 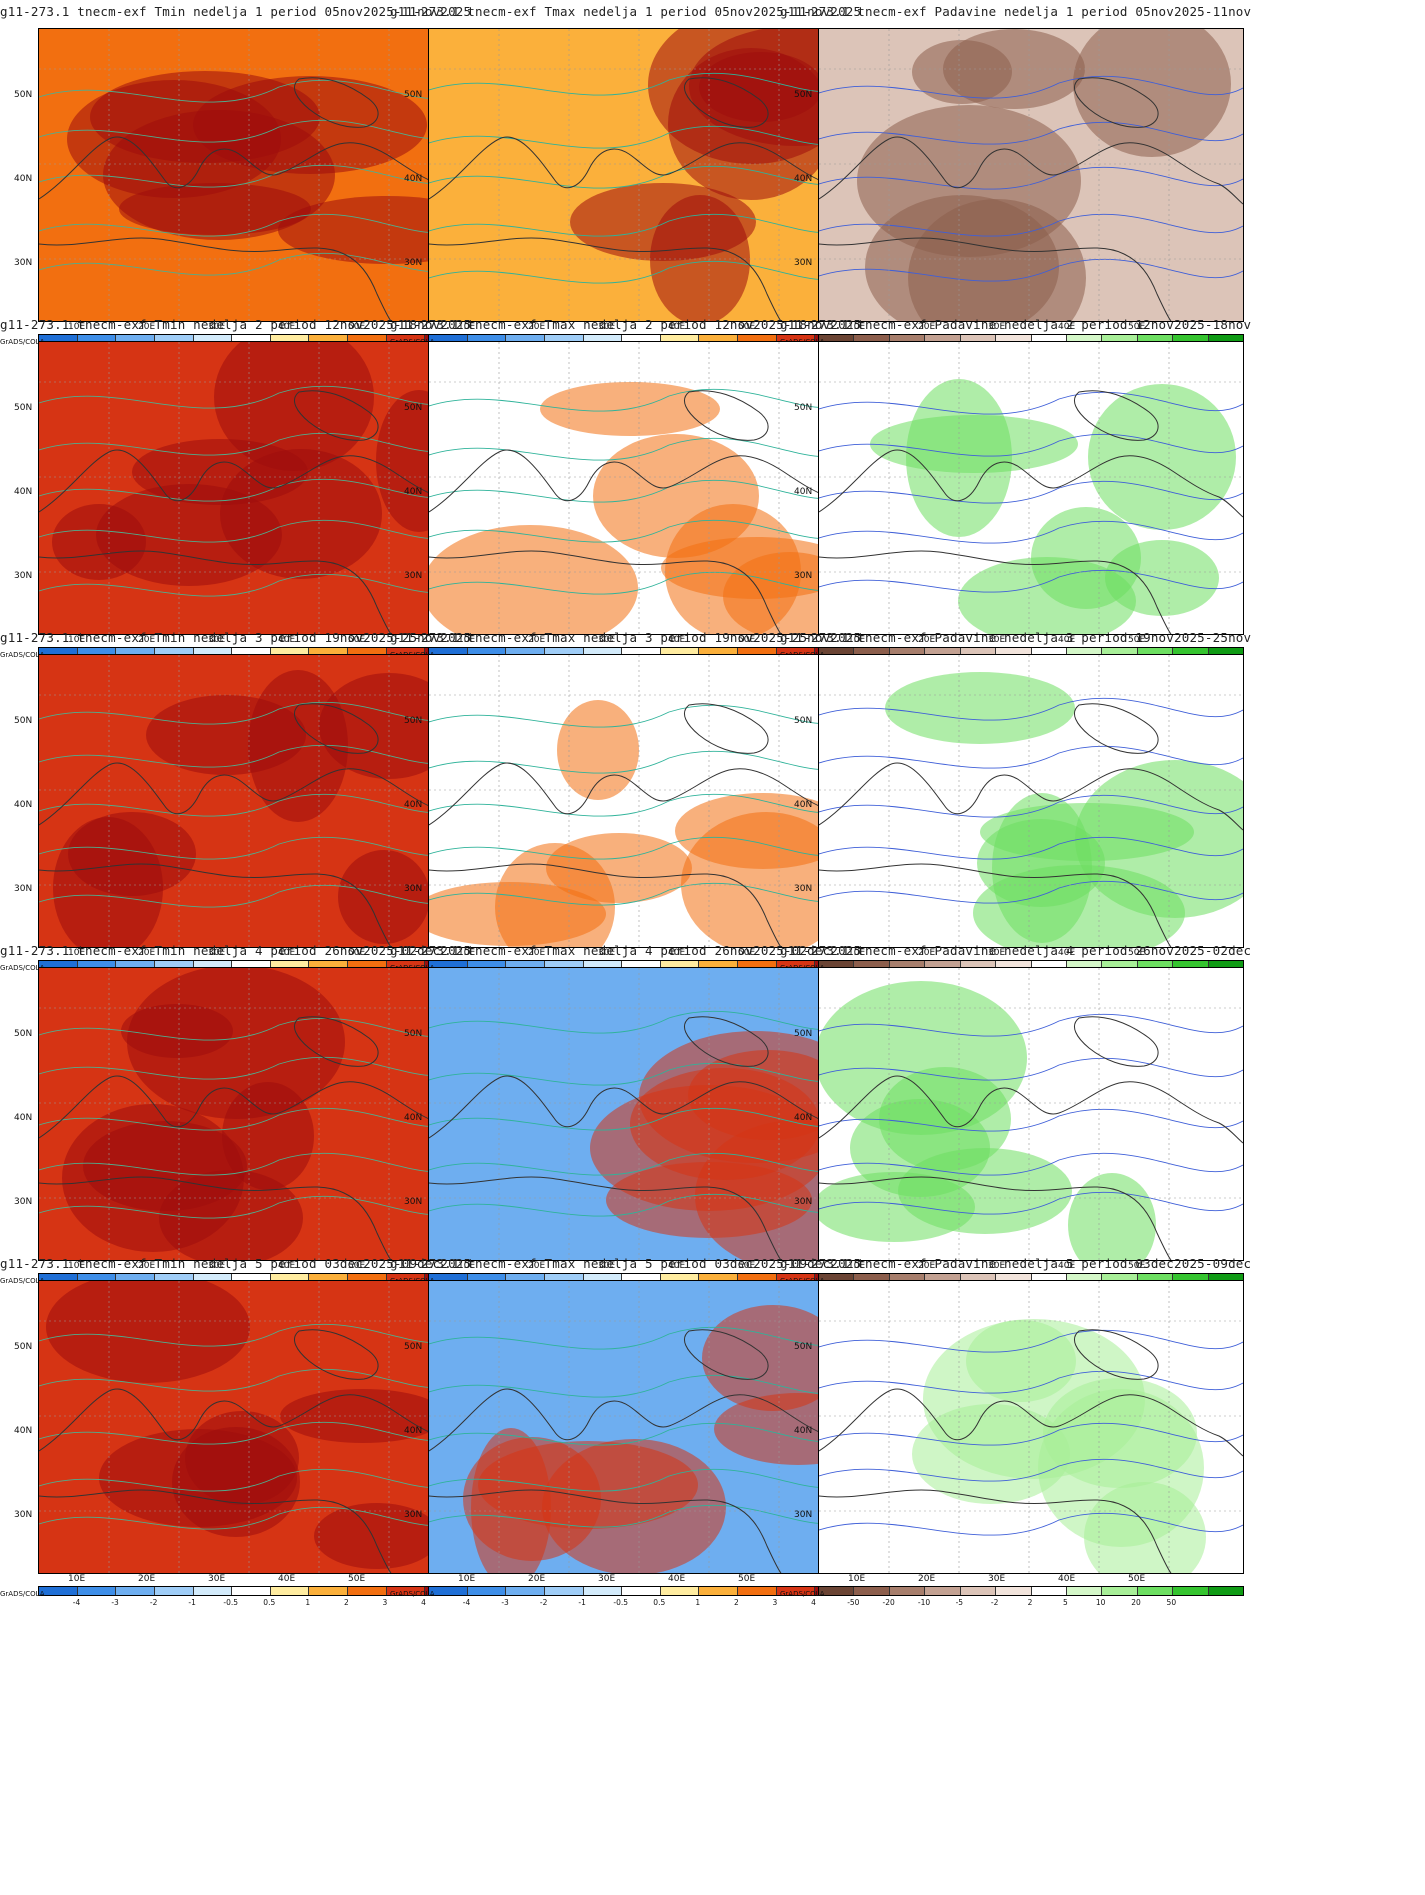 I want to click on colorbar-label: -0.5, so click(x=621, y=1602).